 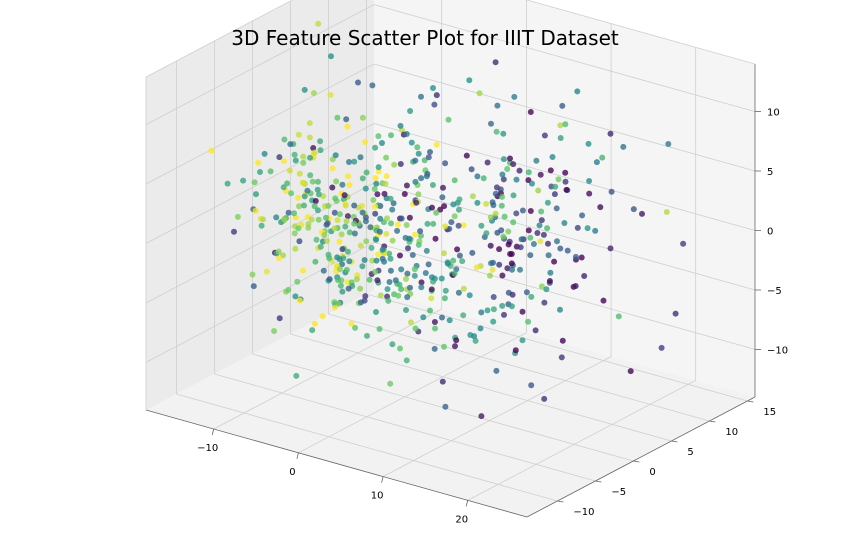 I want to click on y-tick-label: 10, so click(x=731, y=432).